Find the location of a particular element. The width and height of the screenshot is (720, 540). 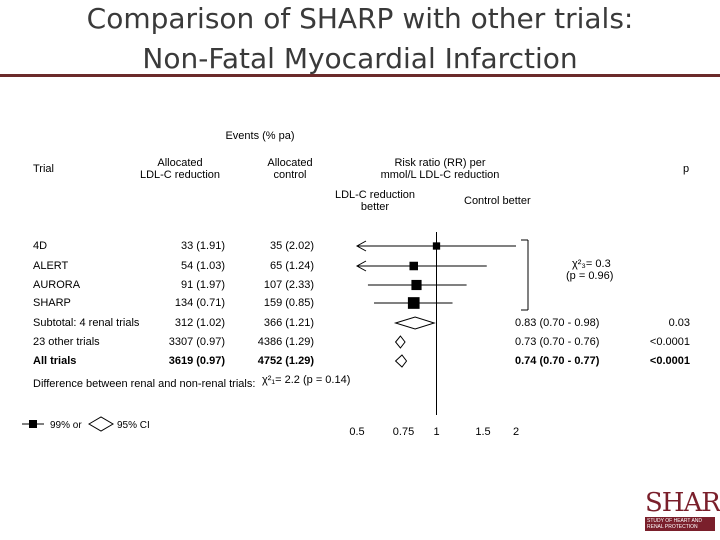

row-trial-name: 4D is located at coordinates (40, 246).